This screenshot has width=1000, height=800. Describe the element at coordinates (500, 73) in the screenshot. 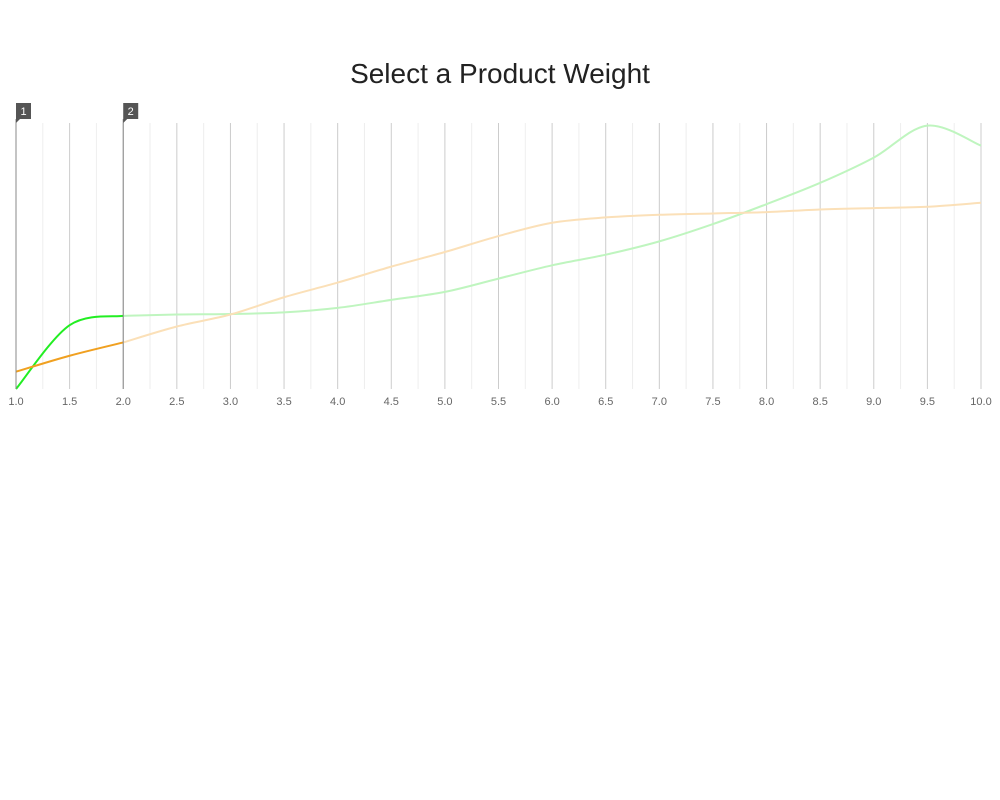

I see `chart-title: Select a Product Weight` at that location.